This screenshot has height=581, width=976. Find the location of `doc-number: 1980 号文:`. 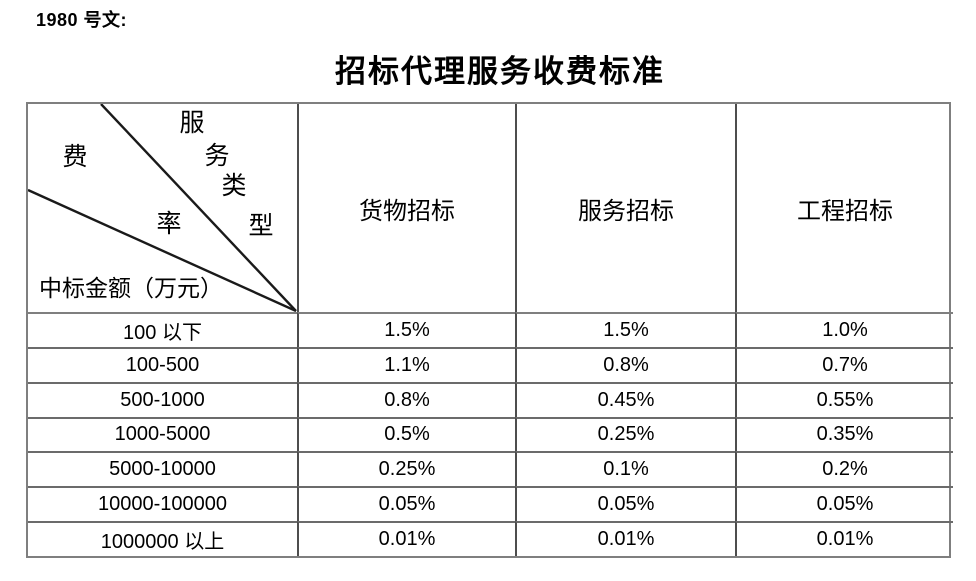

doc-number: 1980 号文: is located at coordinates (82, 20).